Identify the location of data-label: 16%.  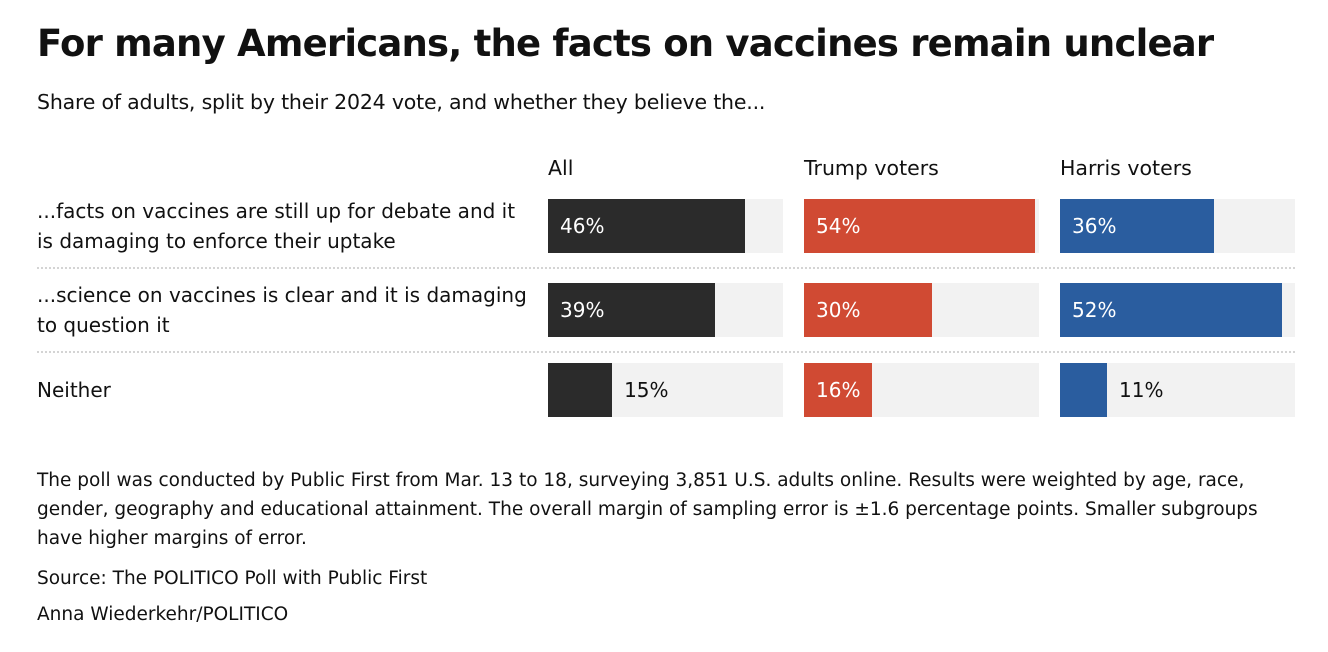
(838, 390).